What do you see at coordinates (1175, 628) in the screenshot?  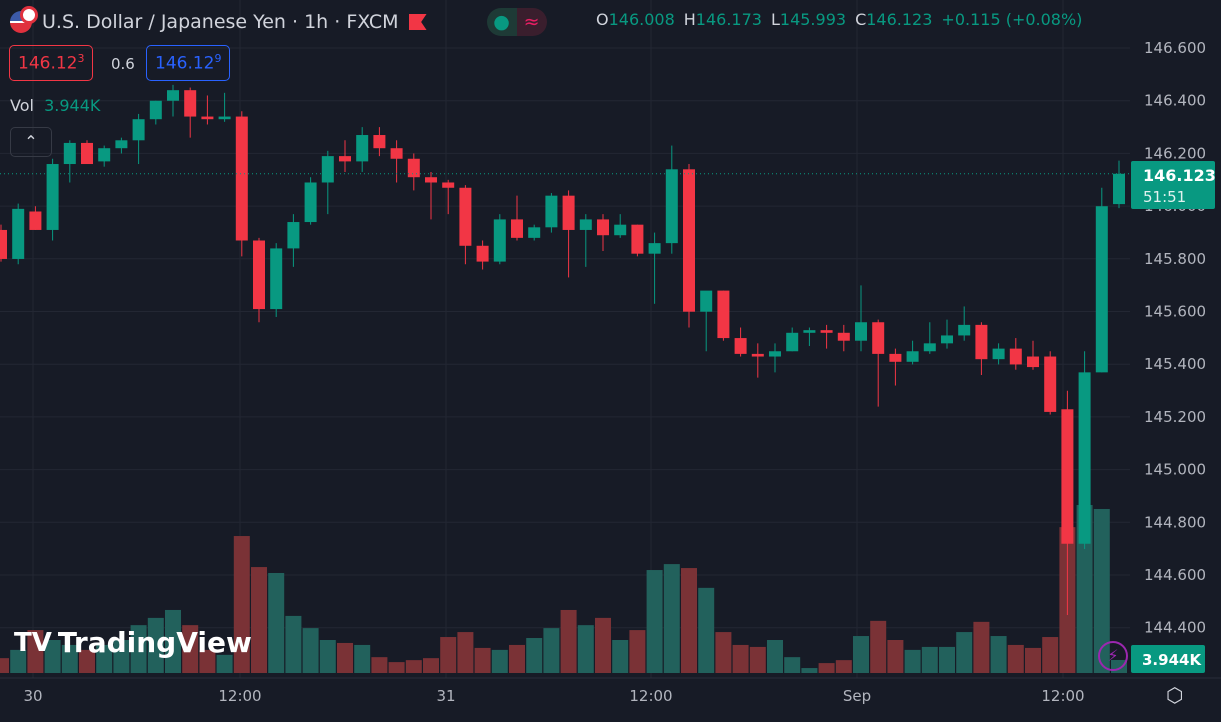 I see `price-tick-label: 144.400` at bounding box center [1175, 628].